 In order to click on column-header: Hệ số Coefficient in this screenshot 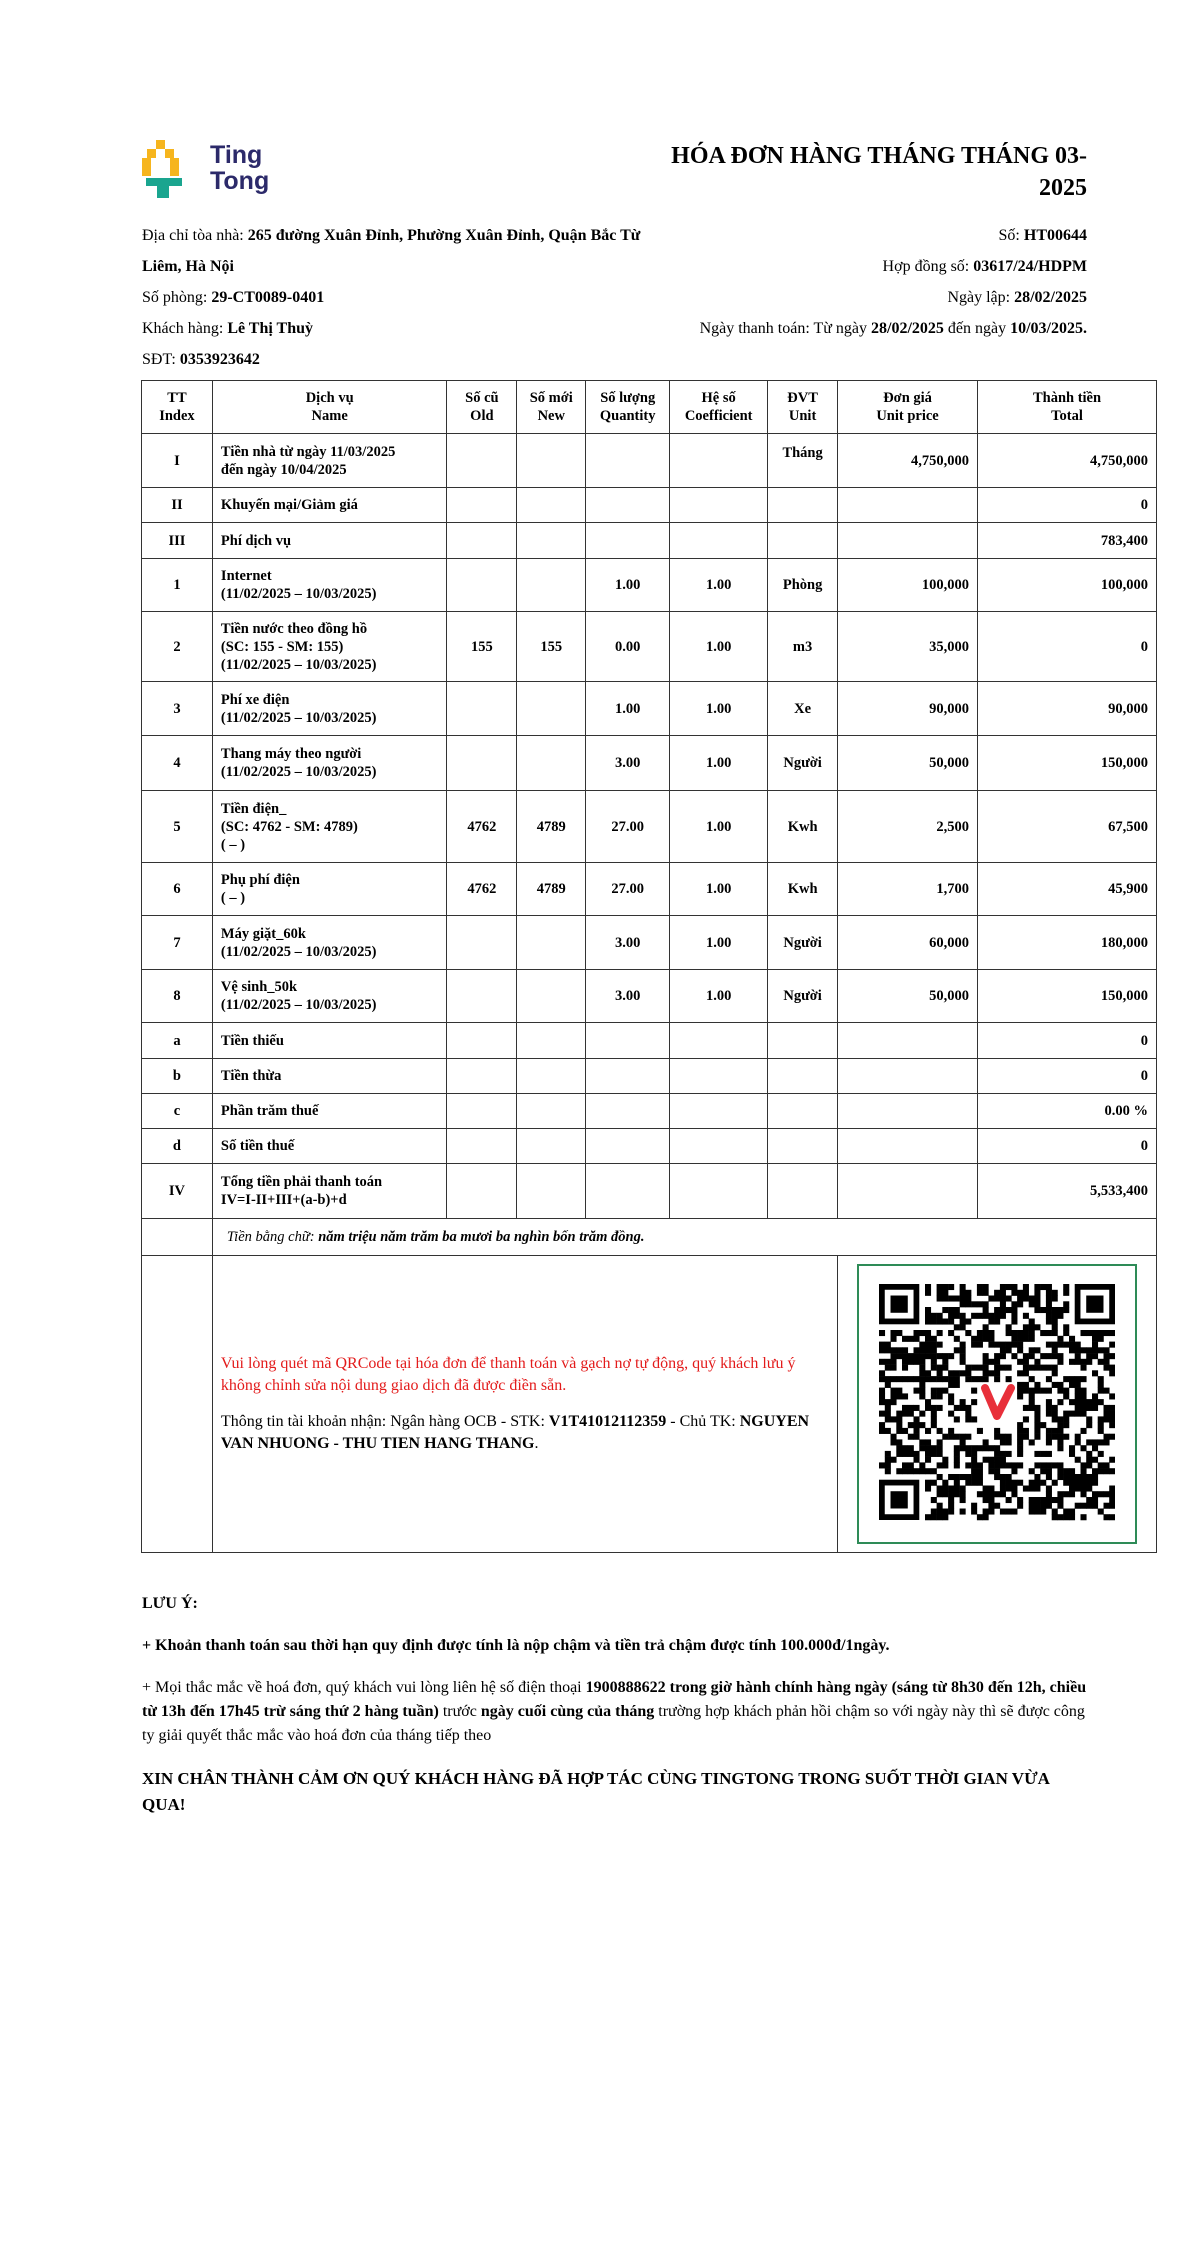, I will do `click(719, 407)`.